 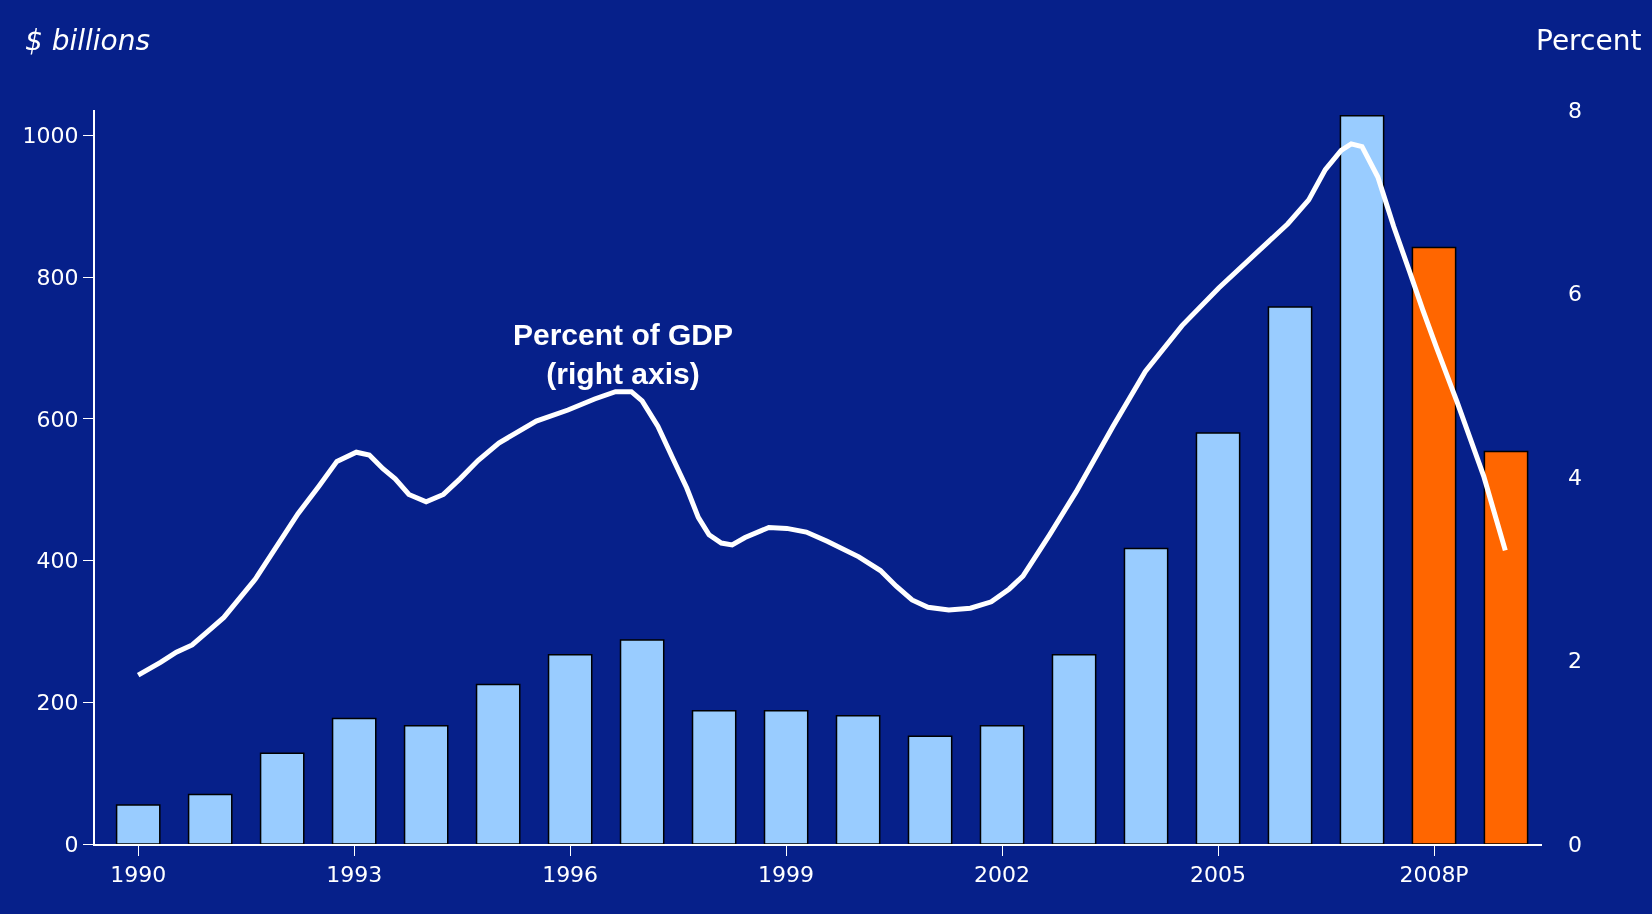 I want to click on annotation: Percent of GDP (right axis), so click(x=623, y=354).